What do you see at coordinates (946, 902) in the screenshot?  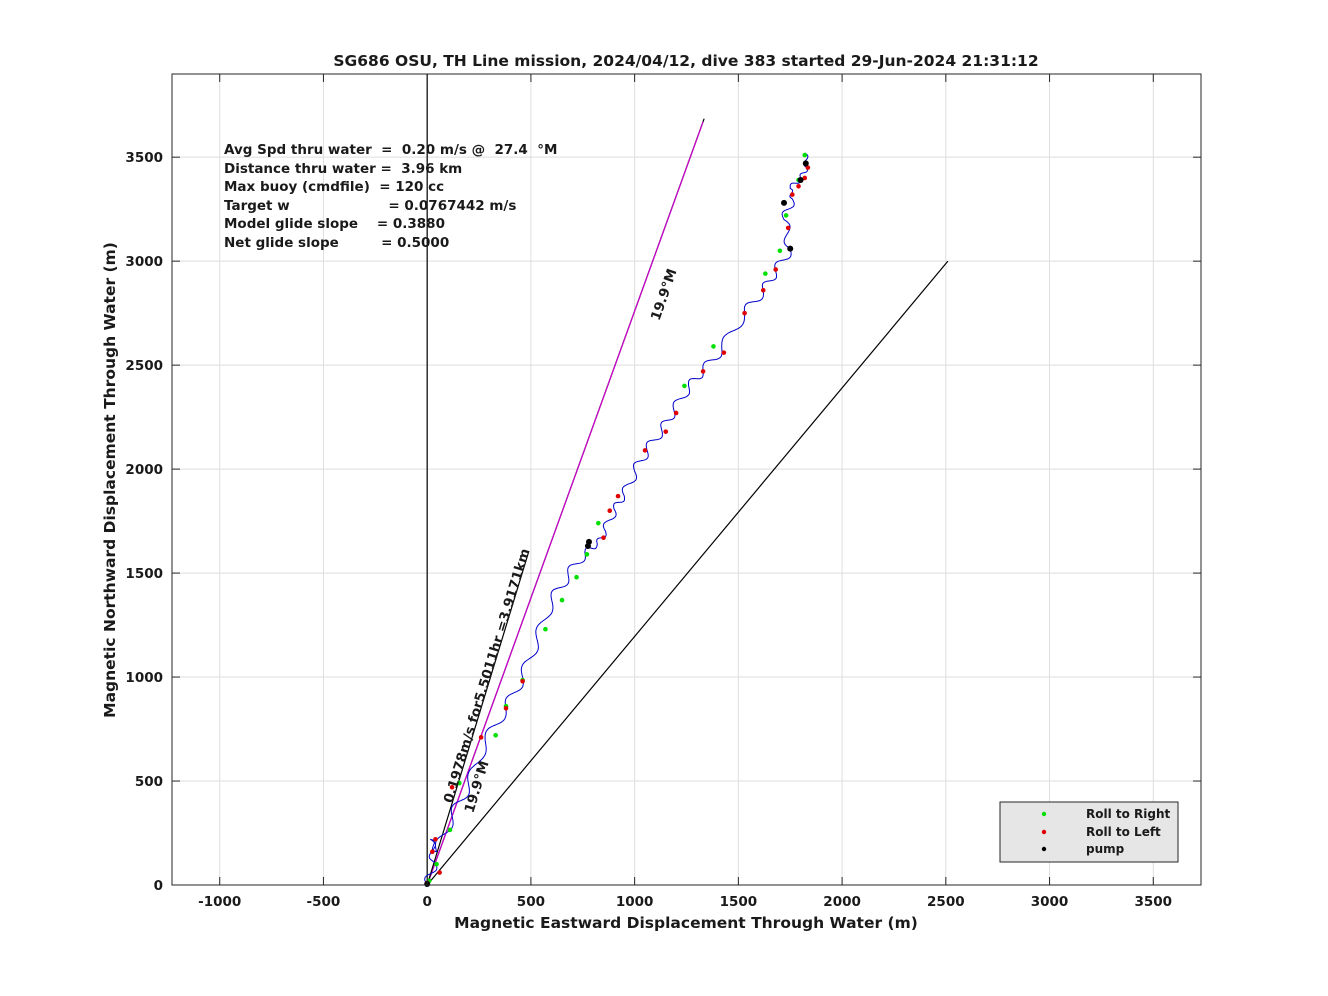 I see `x-tick-label: 2500` at bounding box center [946, 902].